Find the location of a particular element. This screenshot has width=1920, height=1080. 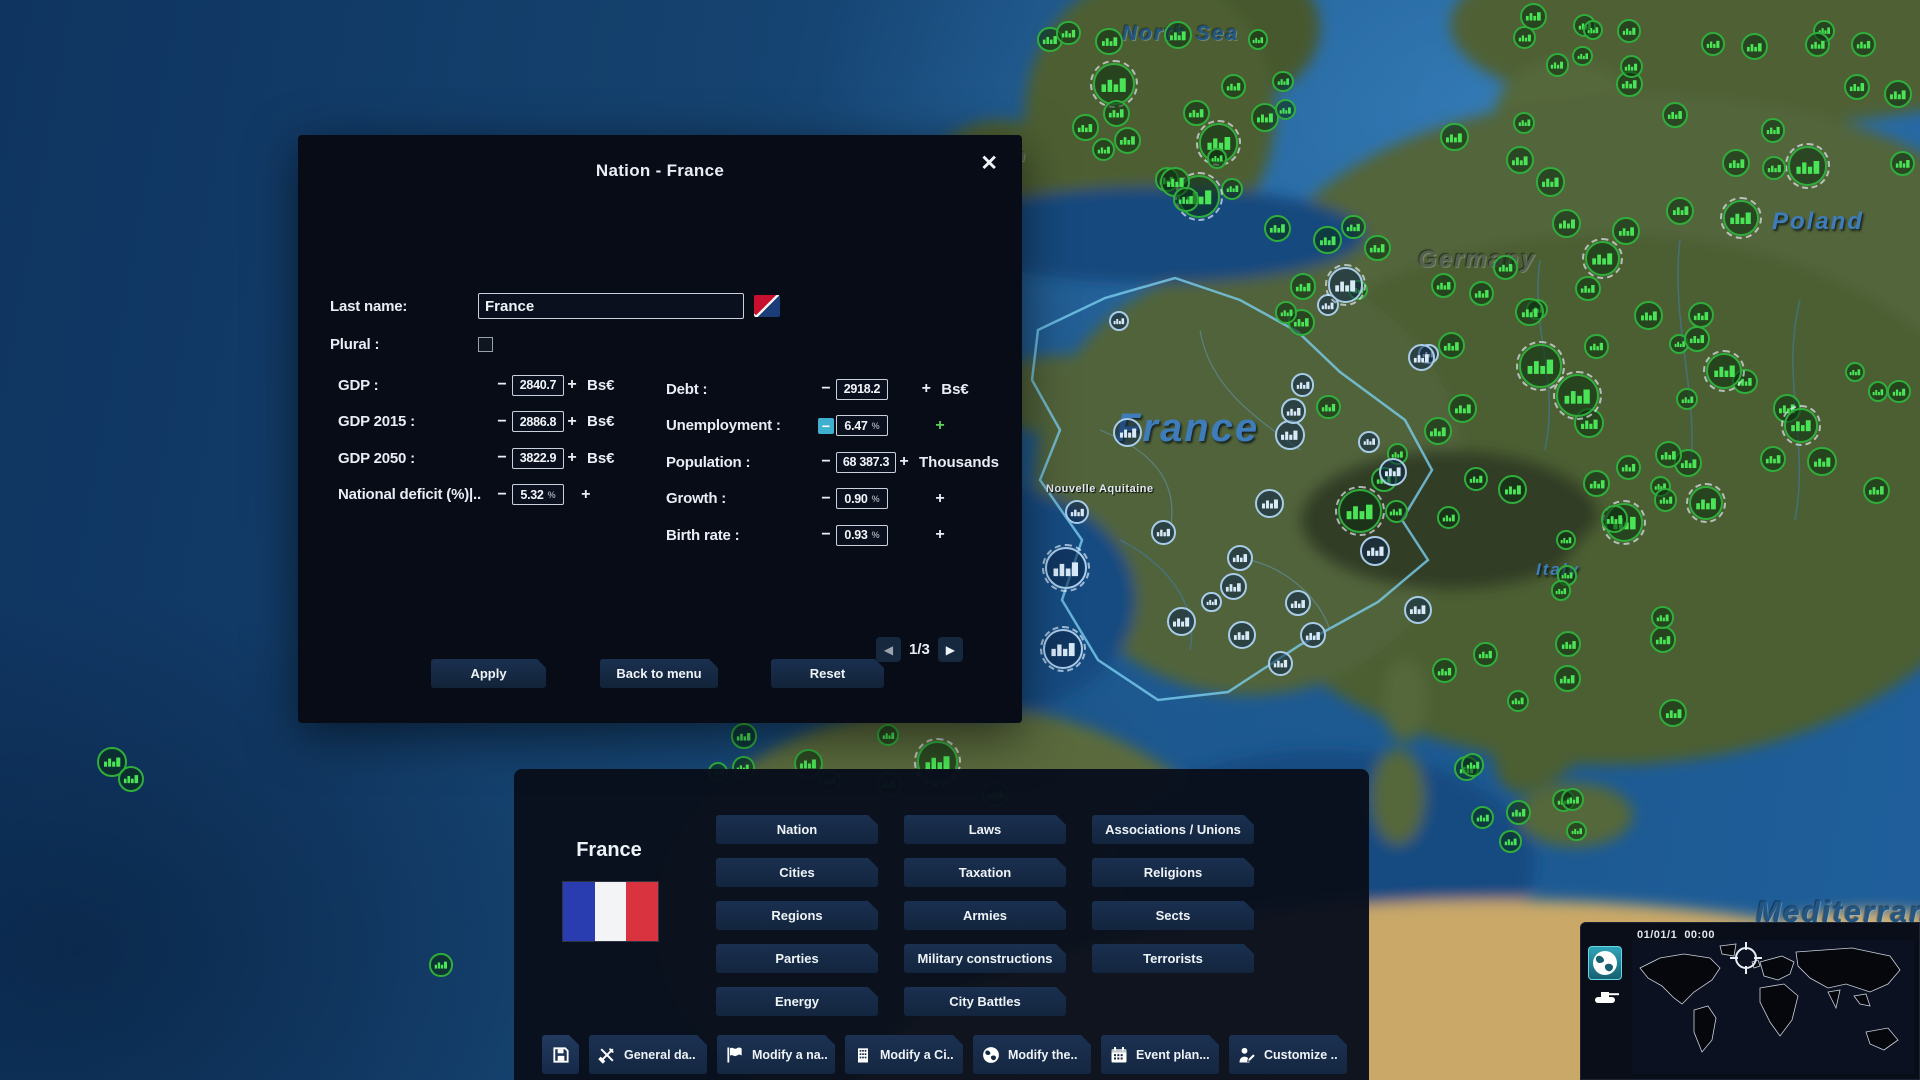

tank-mode-icon is located at coordinates (1607, 996).